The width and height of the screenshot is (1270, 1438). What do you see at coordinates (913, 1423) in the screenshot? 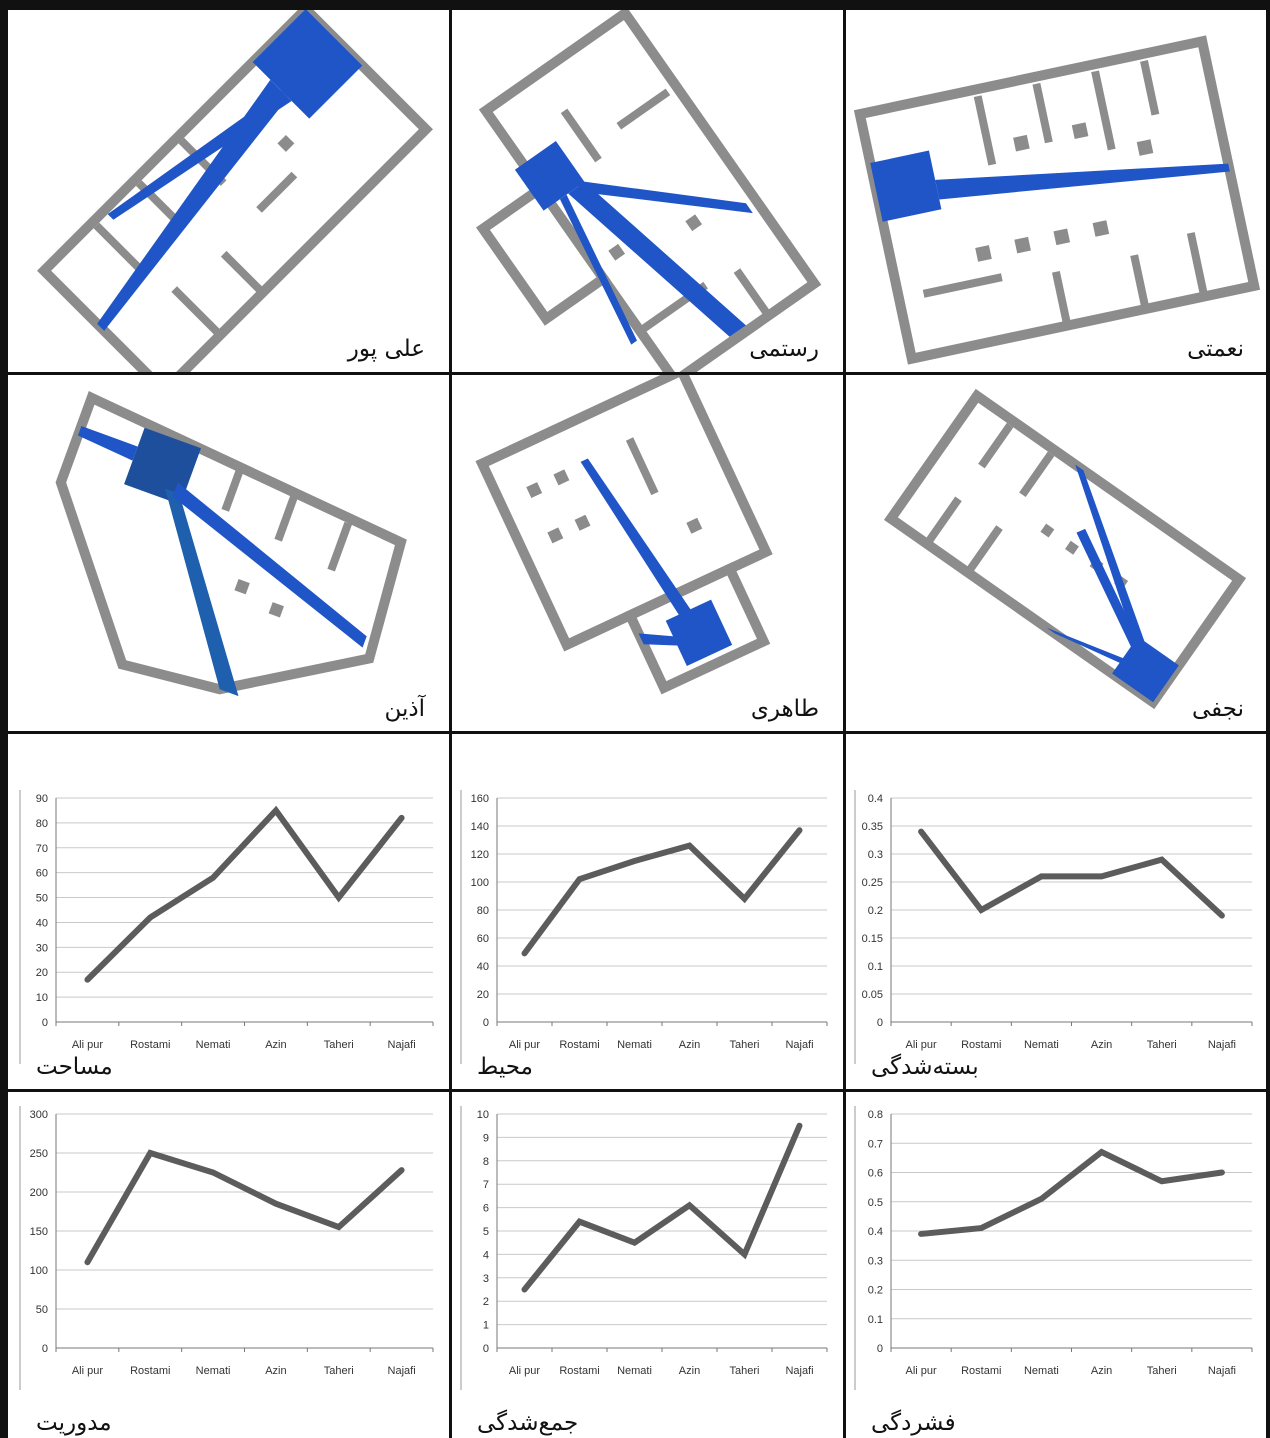
I see `chart-label-compactness: فشردگی` at bounding box center [913, 1423].